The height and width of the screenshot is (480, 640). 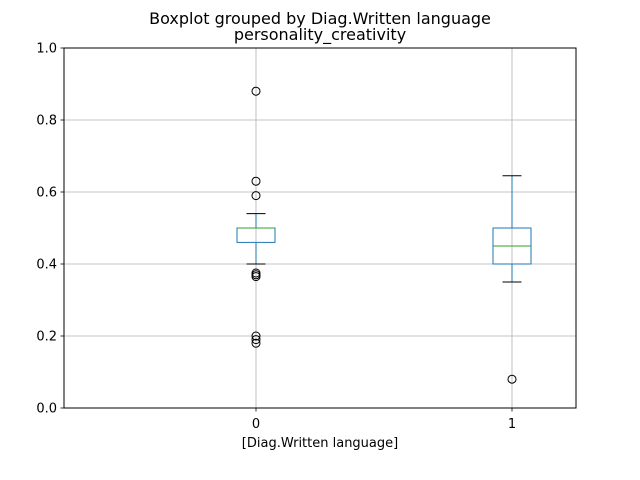 I want to click on y-axis-ticks: 0.0 0.2 0.4 0.6 0.8 1.0, so click(x=50, y=229).